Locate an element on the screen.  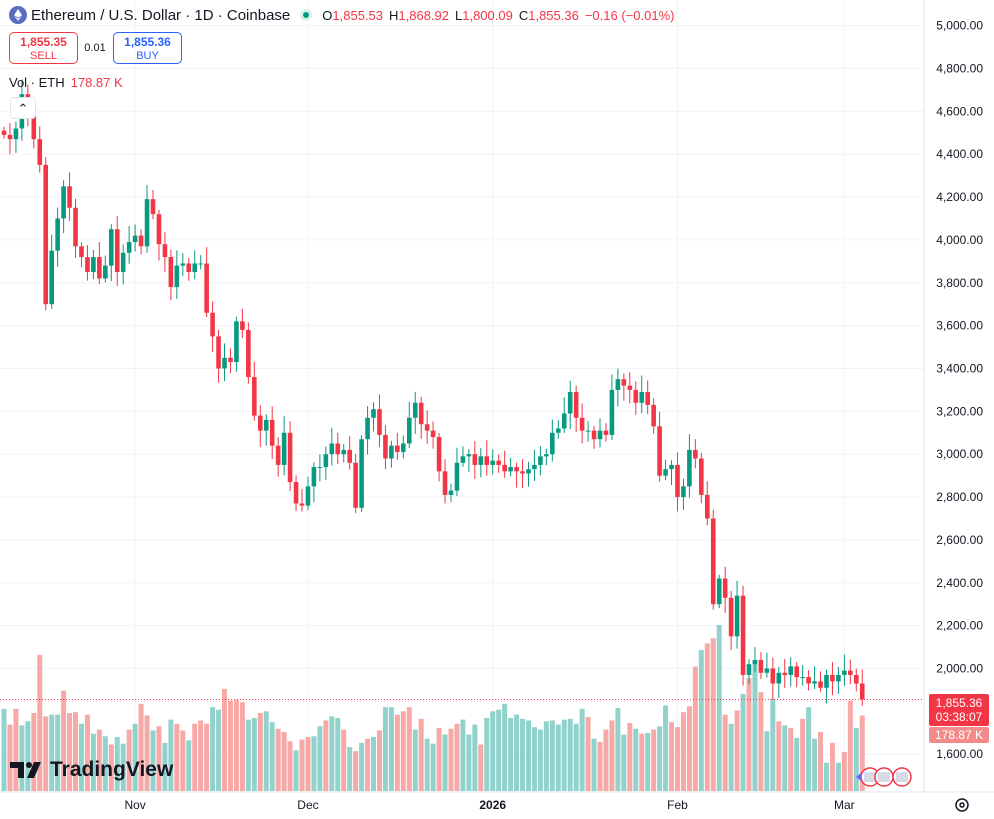
volume-legend-value: 178.87 K is located at coordinates (96, 82).